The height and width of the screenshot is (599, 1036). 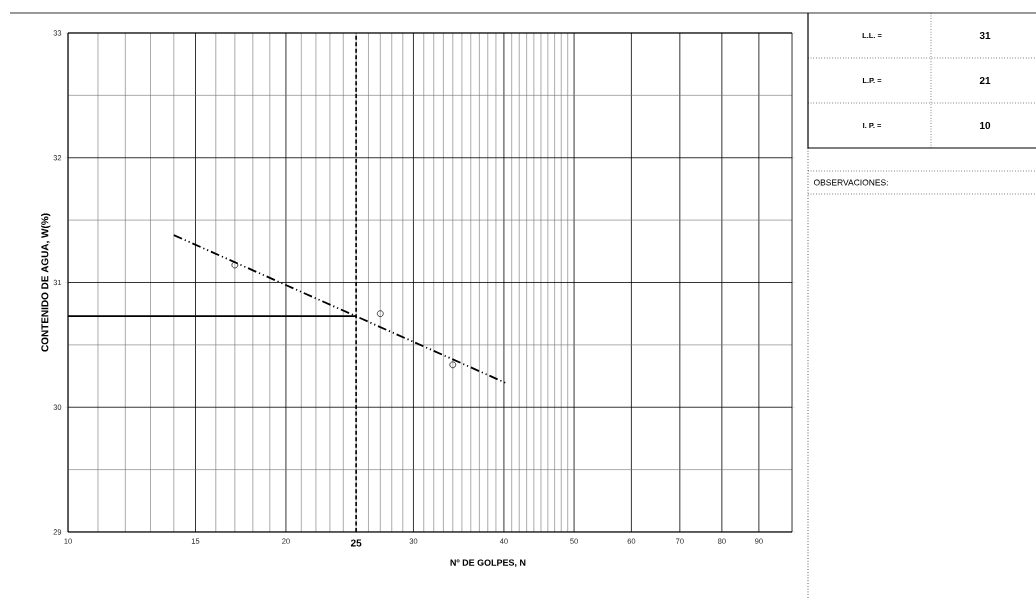 I want to click on ref-line-label: 25, so click(x=356, y=543).